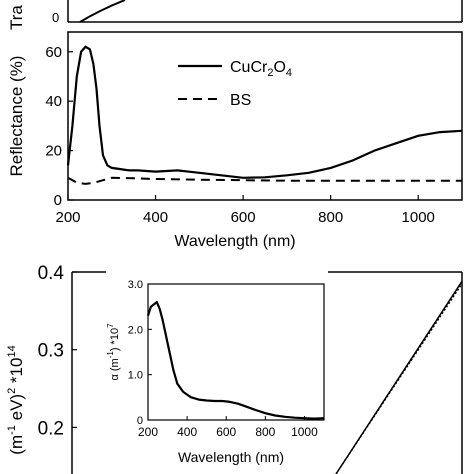  Describe the element at coordinates (243, 217) in the screenshot. I see `reflectance-xtick-label: 600` at that location.